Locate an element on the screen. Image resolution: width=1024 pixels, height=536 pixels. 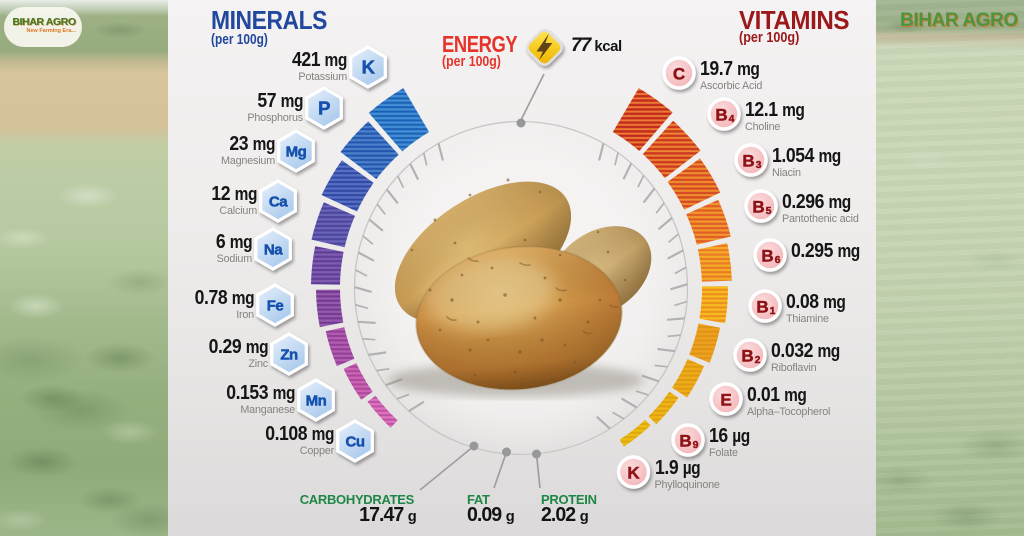
svg-text: Fe is located at coordinates (275, 306).